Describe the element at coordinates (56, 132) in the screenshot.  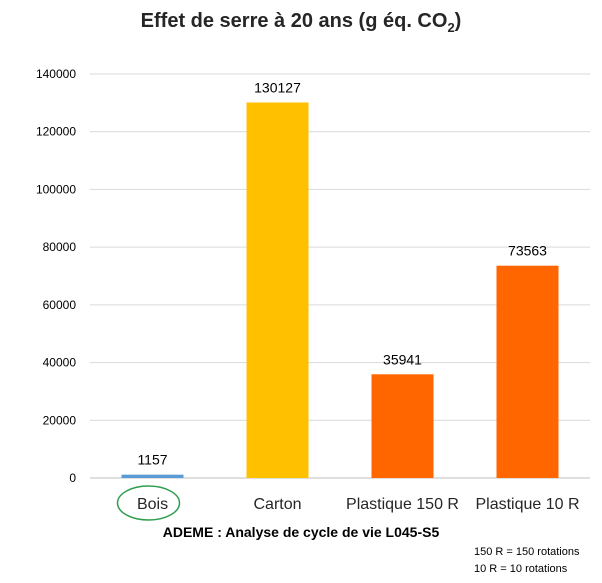
I see `y-tick-label: 120000` at that location.